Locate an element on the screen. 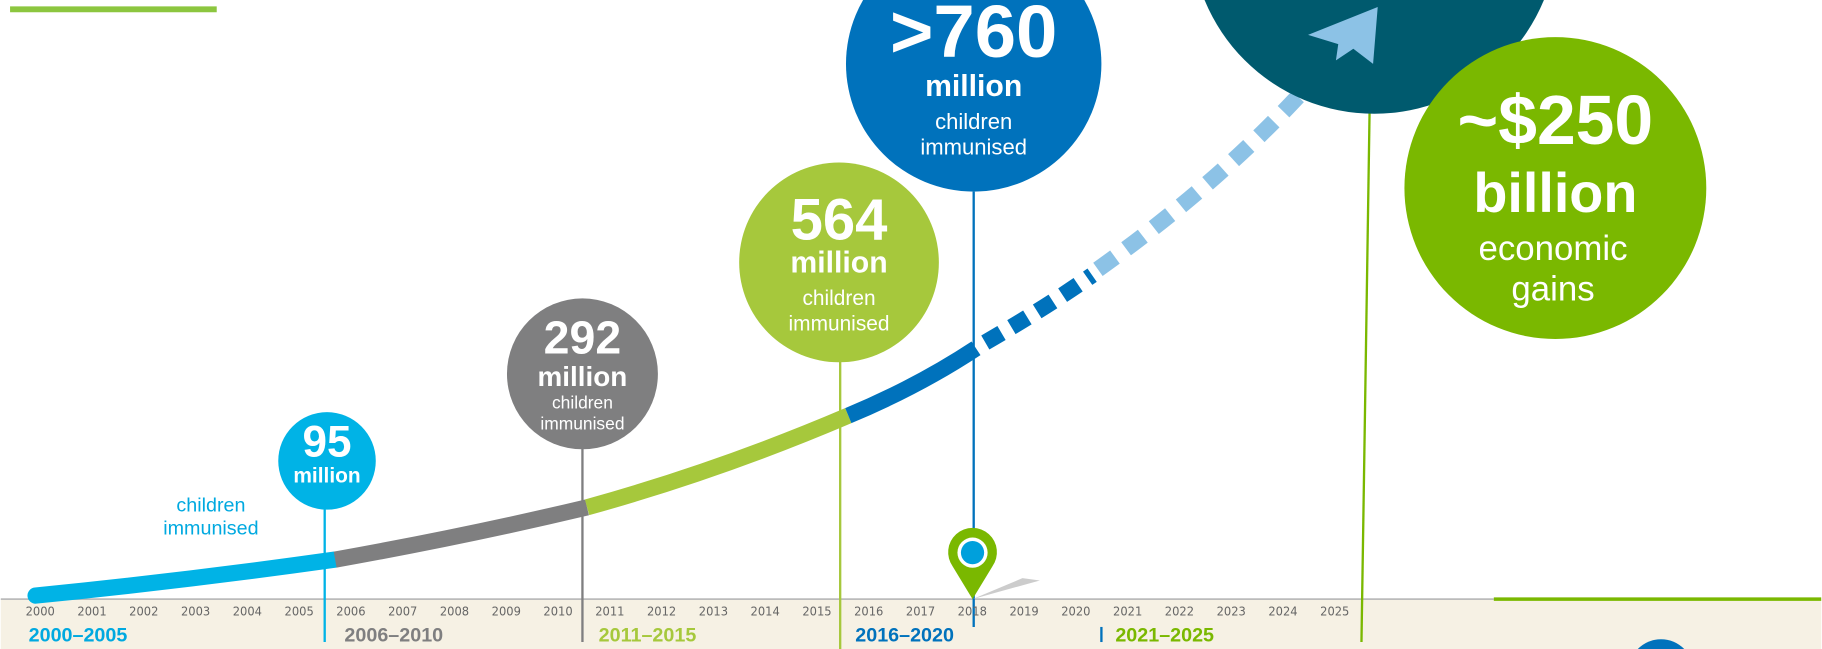 The width and height of the screenshot is (1822, 649). bubble-number: 292 is located at coordinates (582, 338).